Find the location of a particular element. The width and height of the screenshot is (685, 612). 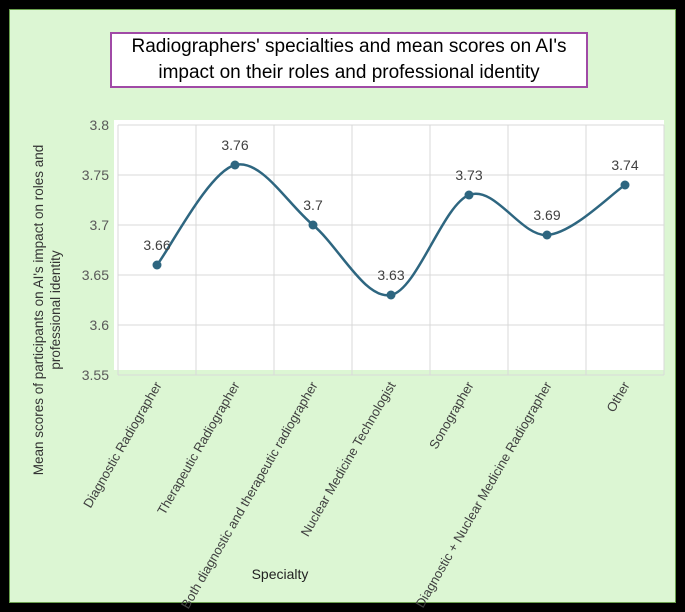

y-tick-label: 3.8 is located at coordinates (100, 125).